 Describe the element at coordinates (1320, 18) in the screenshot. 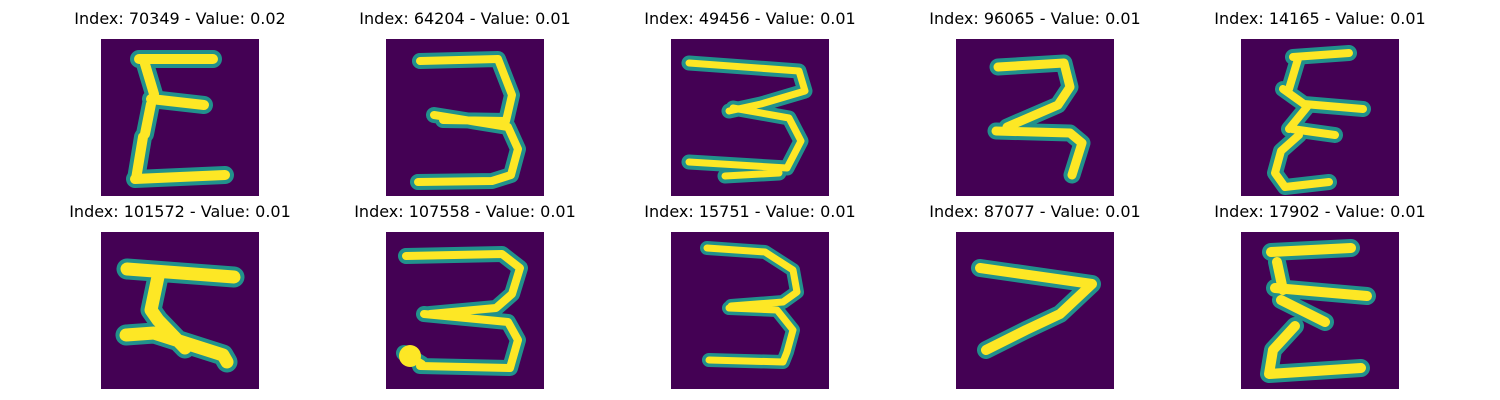

I see `panel-title: Index: 14165 - Value: 0.01` at that location.